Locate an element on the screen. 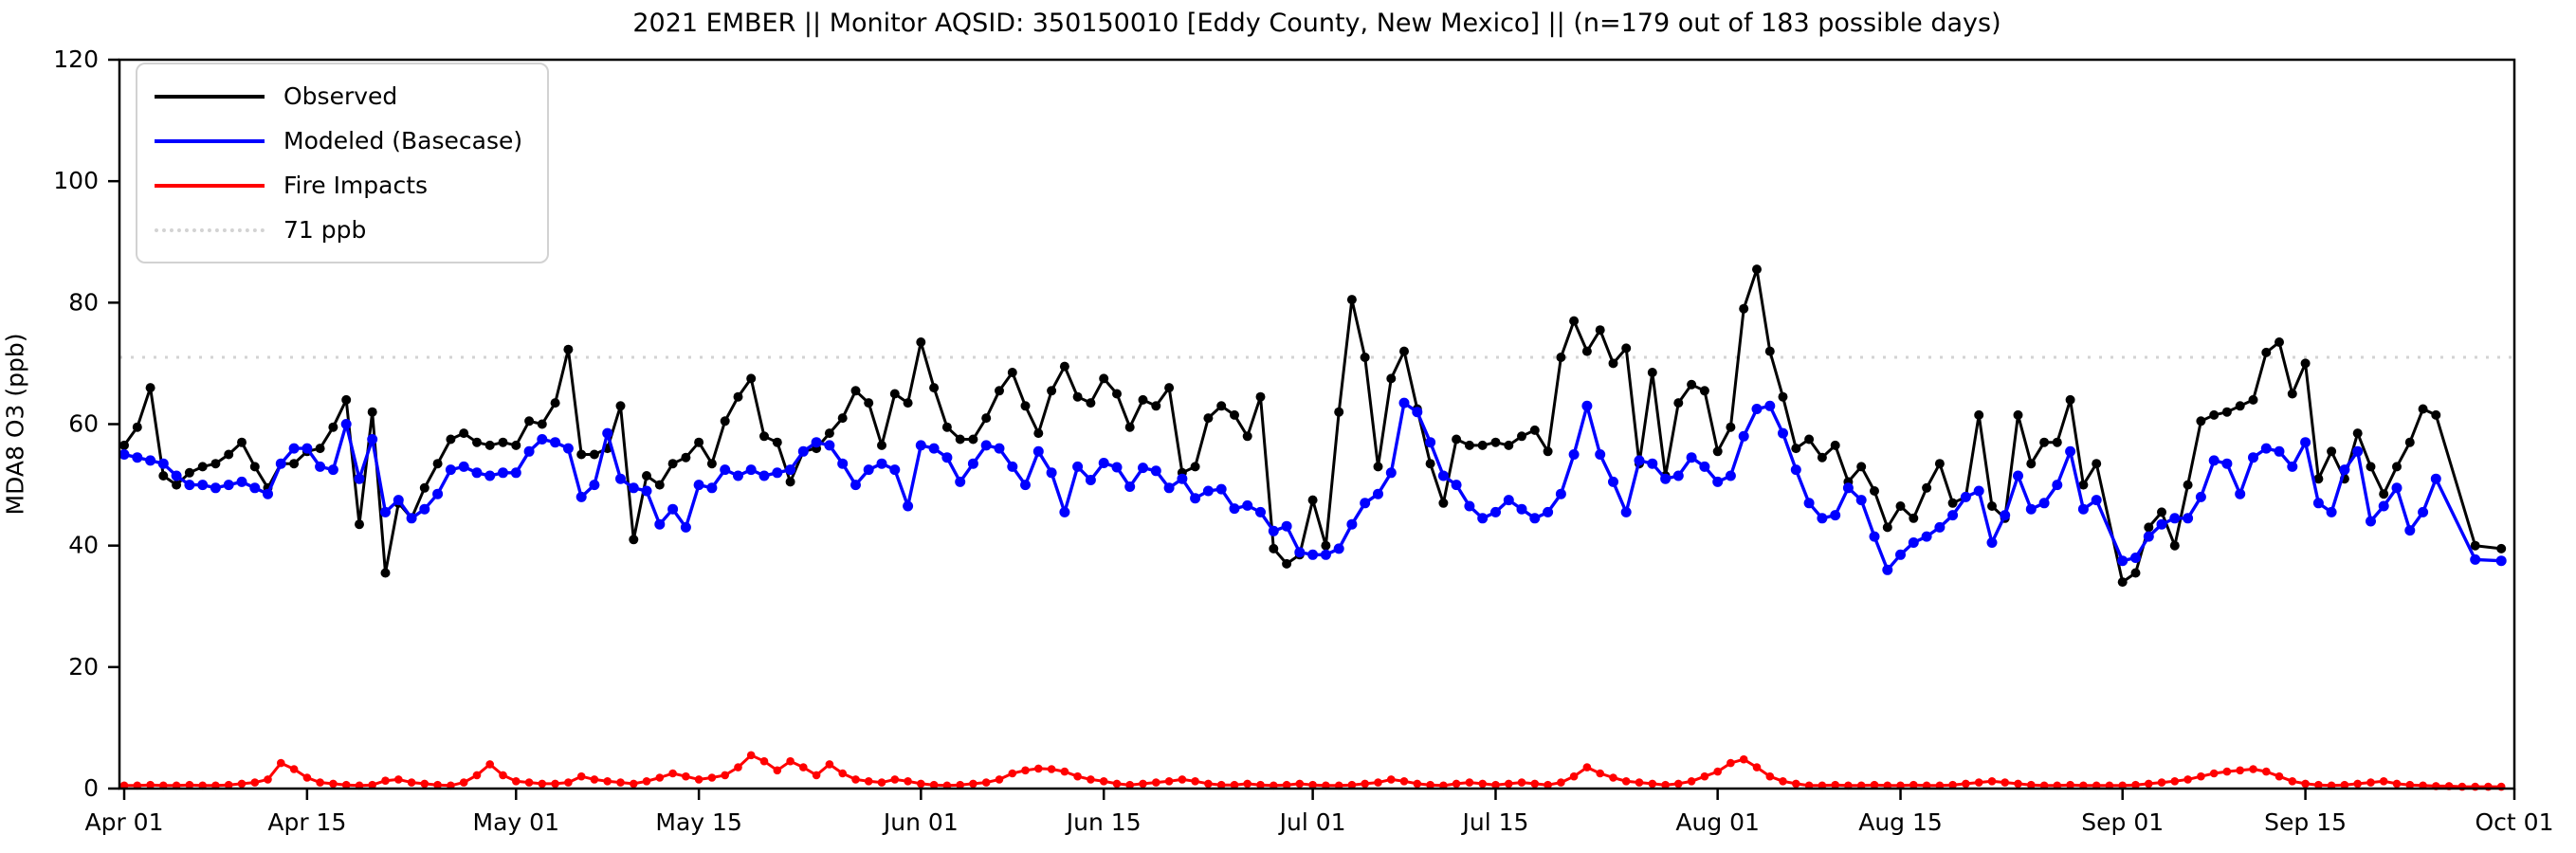 The image size is (2576, 853). svg-text: 0 is located at coordinates (91, 788).